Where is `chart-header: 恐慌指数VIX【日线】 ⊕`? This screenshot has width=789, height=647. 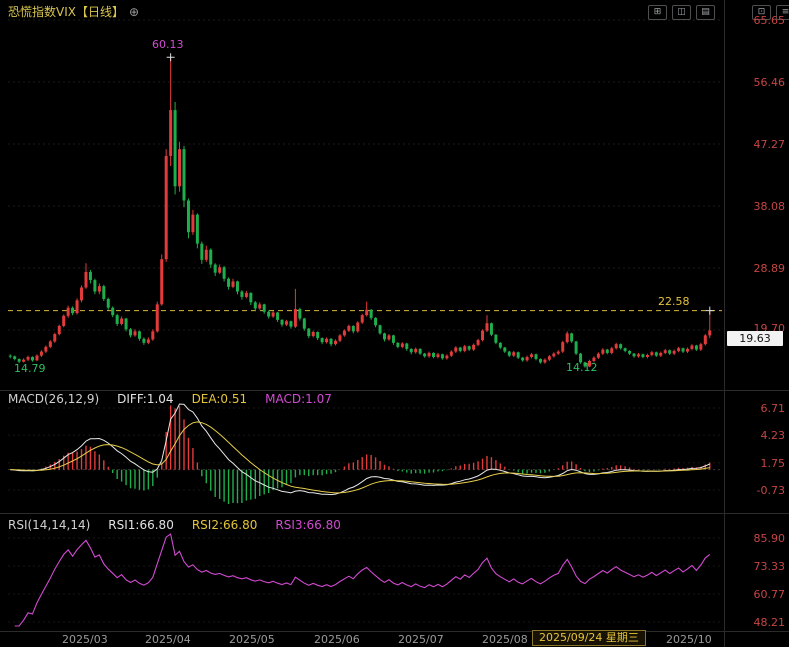
chart-header: 恐慌指数VIX【日线】 ⊕ is located at coordinates (73, 11).